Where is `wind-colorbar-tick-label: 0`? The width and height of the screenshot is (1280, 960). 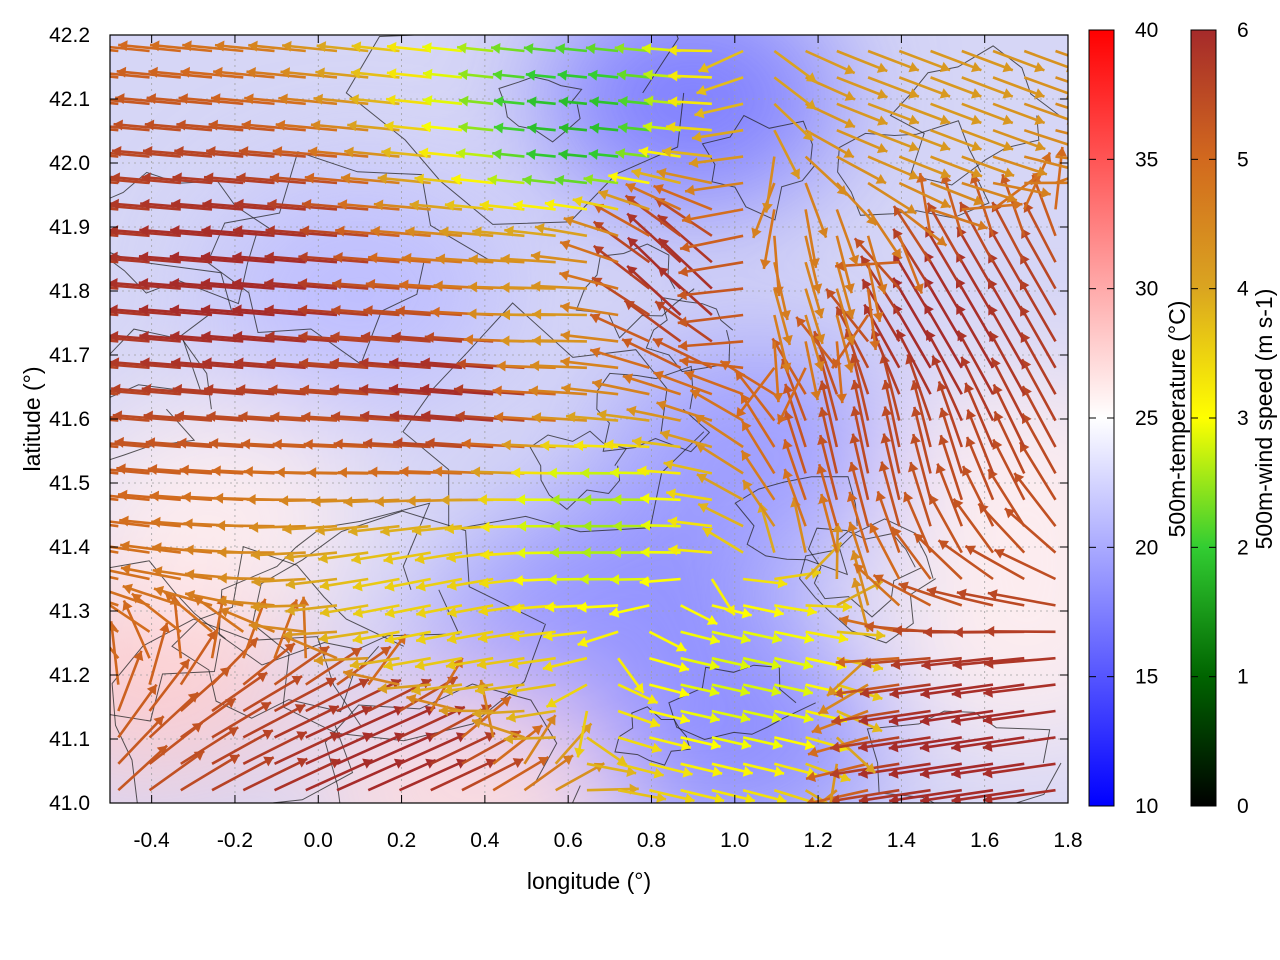
wind-colorbar-tick-label: 0 is located at coordinates (1243, 806).